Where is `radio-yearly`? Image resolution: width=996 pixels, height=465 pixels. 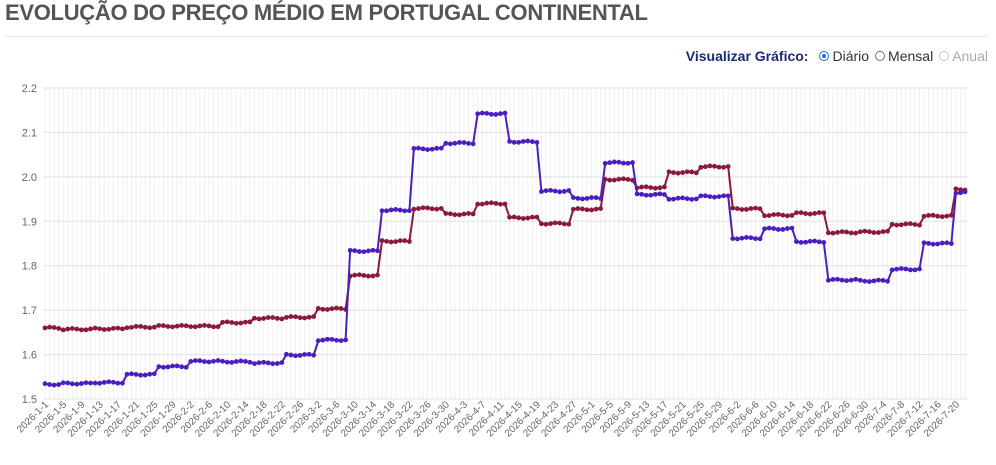
radio-yearly is located at coordinates (944, 56).